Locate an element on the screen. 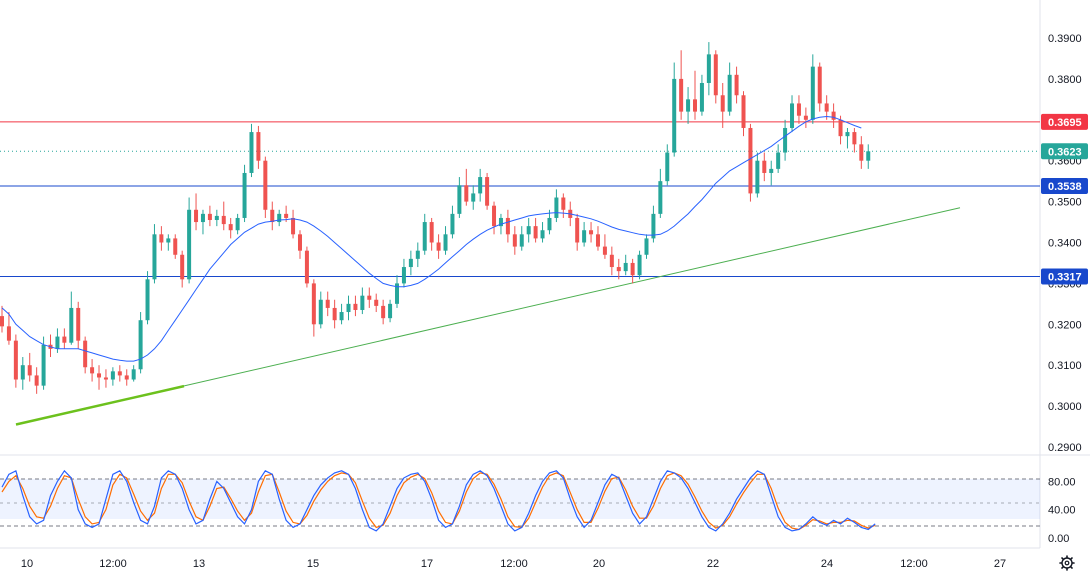  support-lower-tag-label: 0.3317 is located at coordinates (1065, 277).